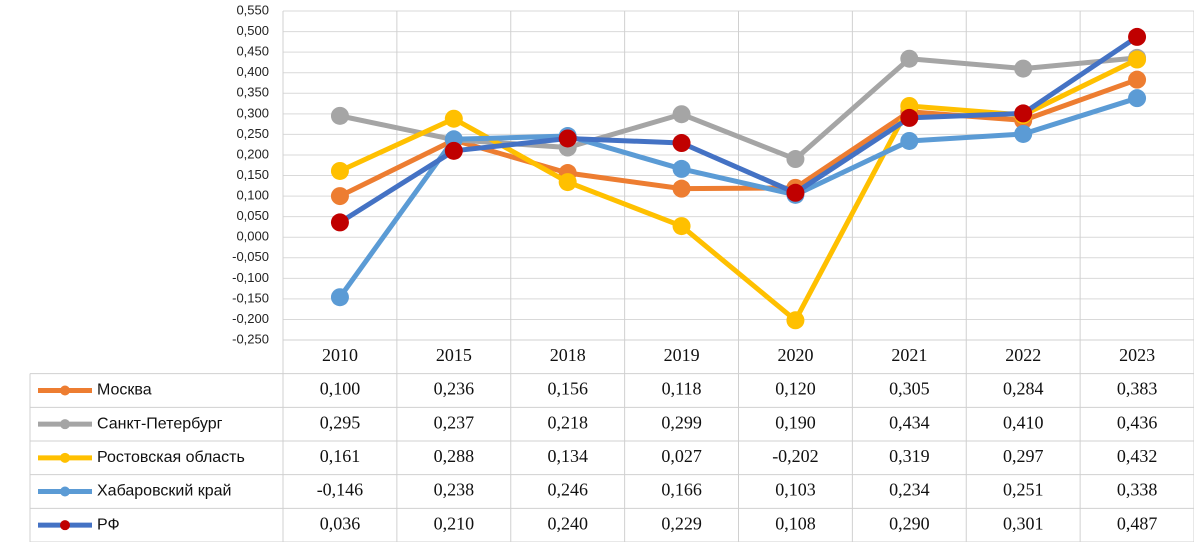  I want to click on legend-label: Ростовская область, so click(171, 457).